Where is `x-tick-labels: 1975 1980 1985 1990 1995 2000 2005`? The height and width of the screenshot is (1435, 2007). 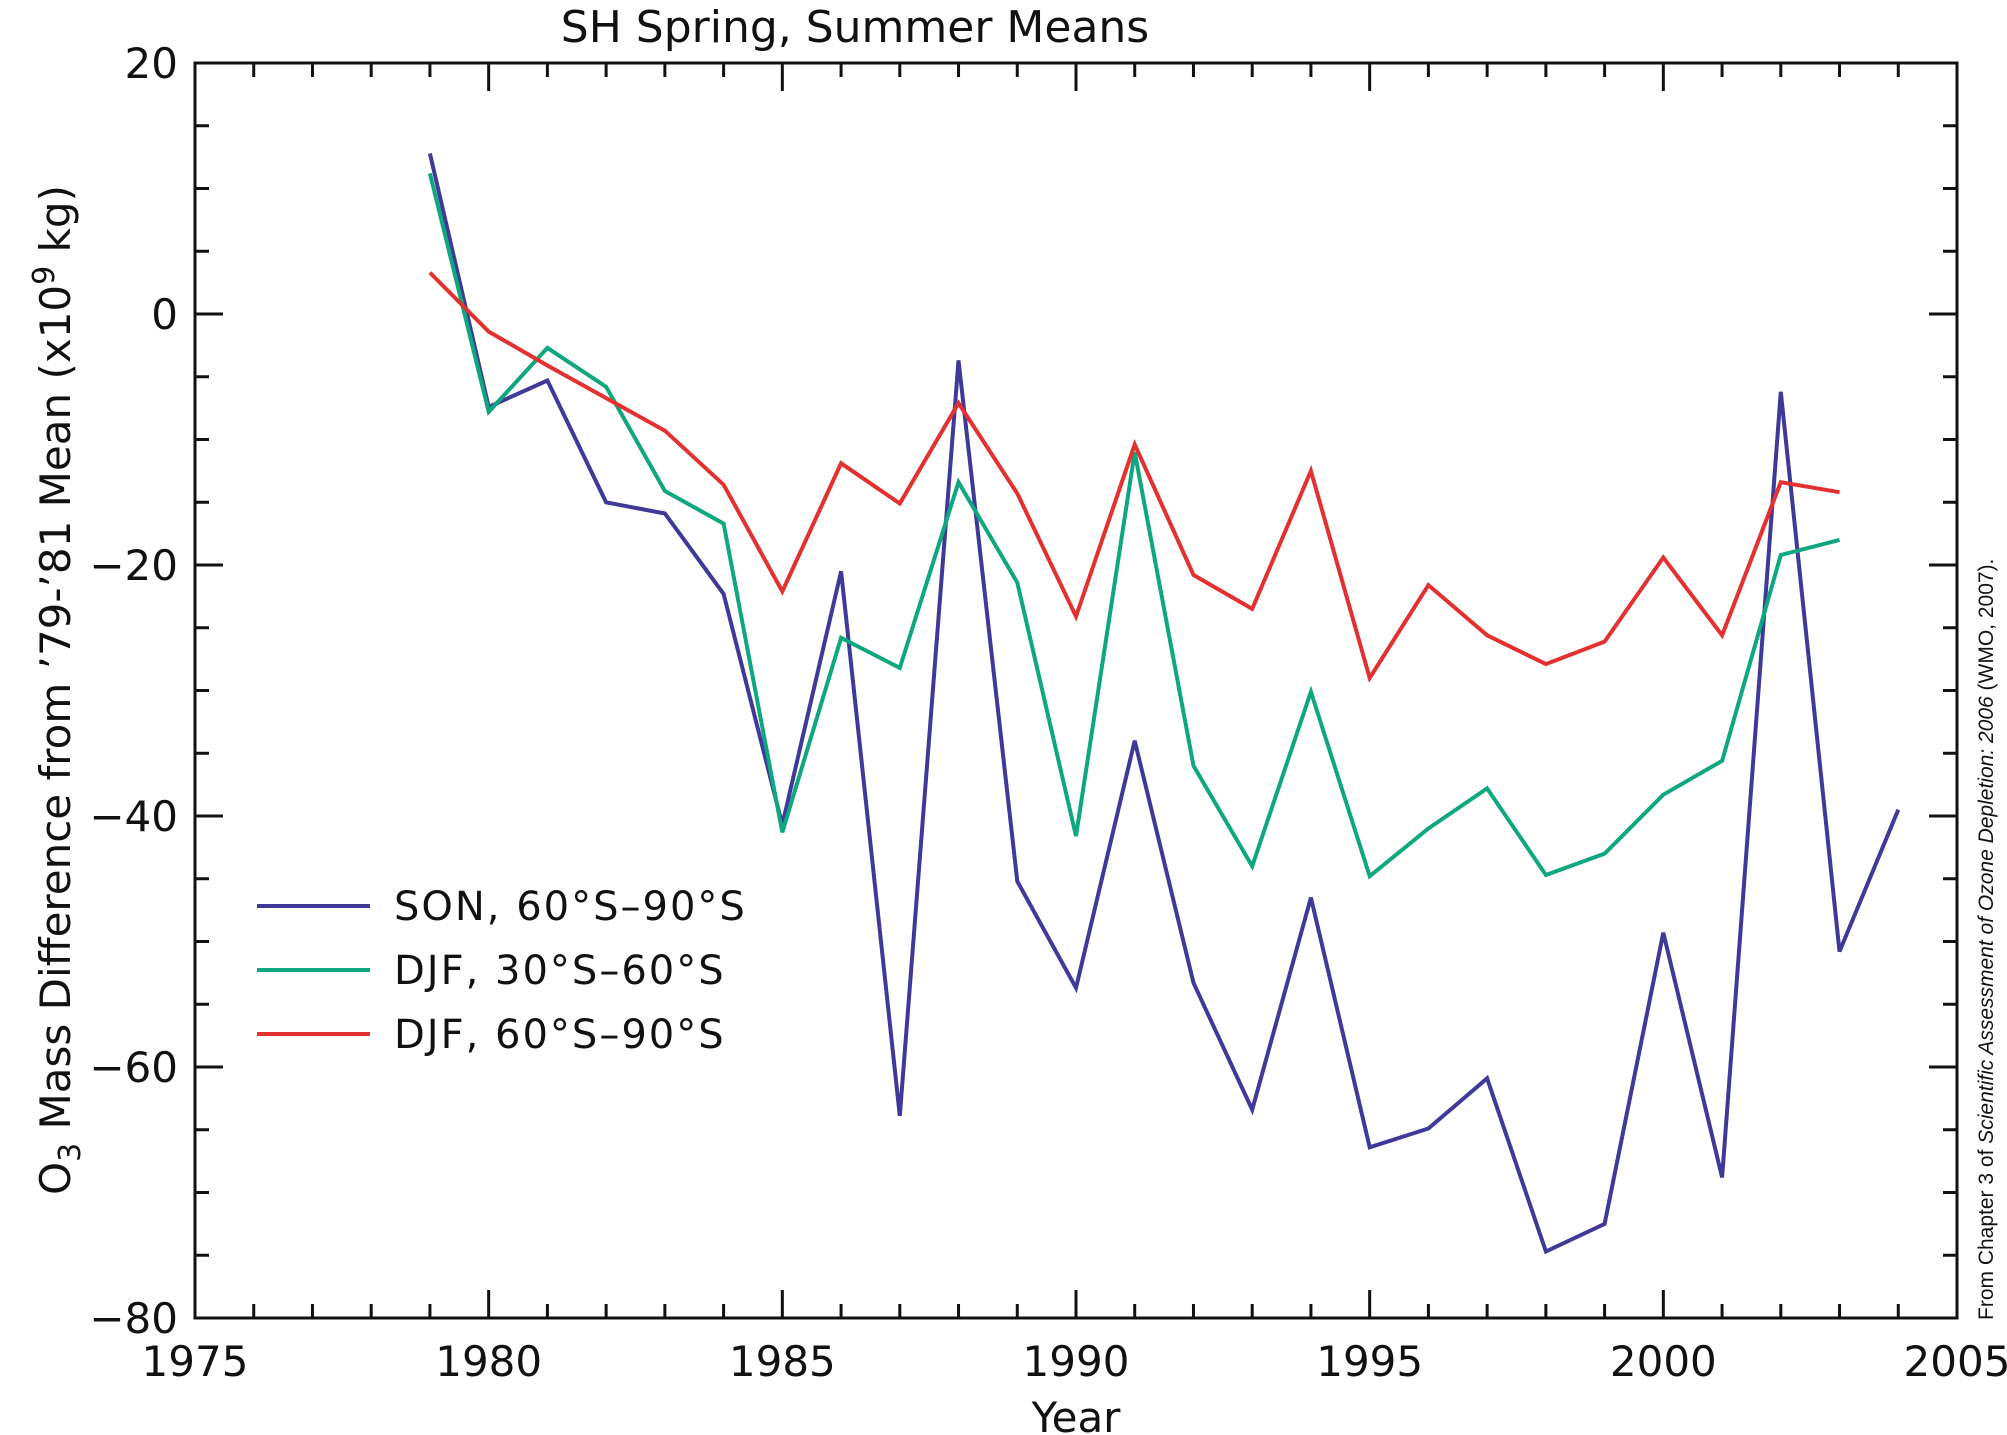
x-tick-labels: 1975 1980 1985 1990 1995 2000 2005 is located at coordinates (1074, 1361).